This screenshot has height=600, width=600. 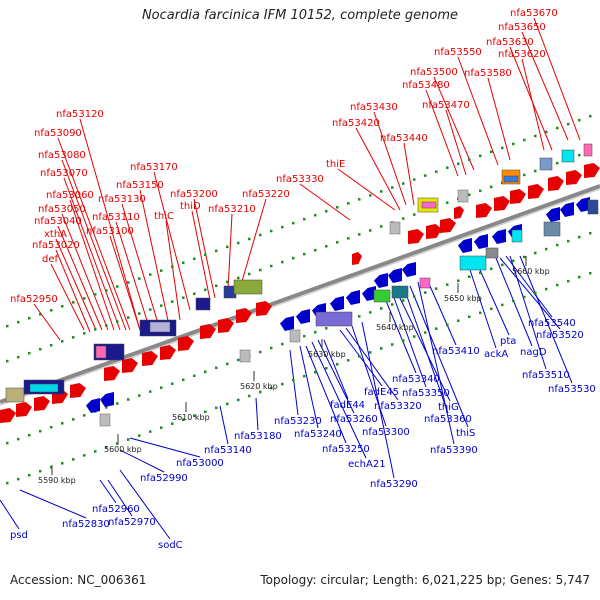 What do you see at coordinates (496, 354) in the screenshot?
I see `reverse-gene-label: ackA` at bounding box center [496, 354].